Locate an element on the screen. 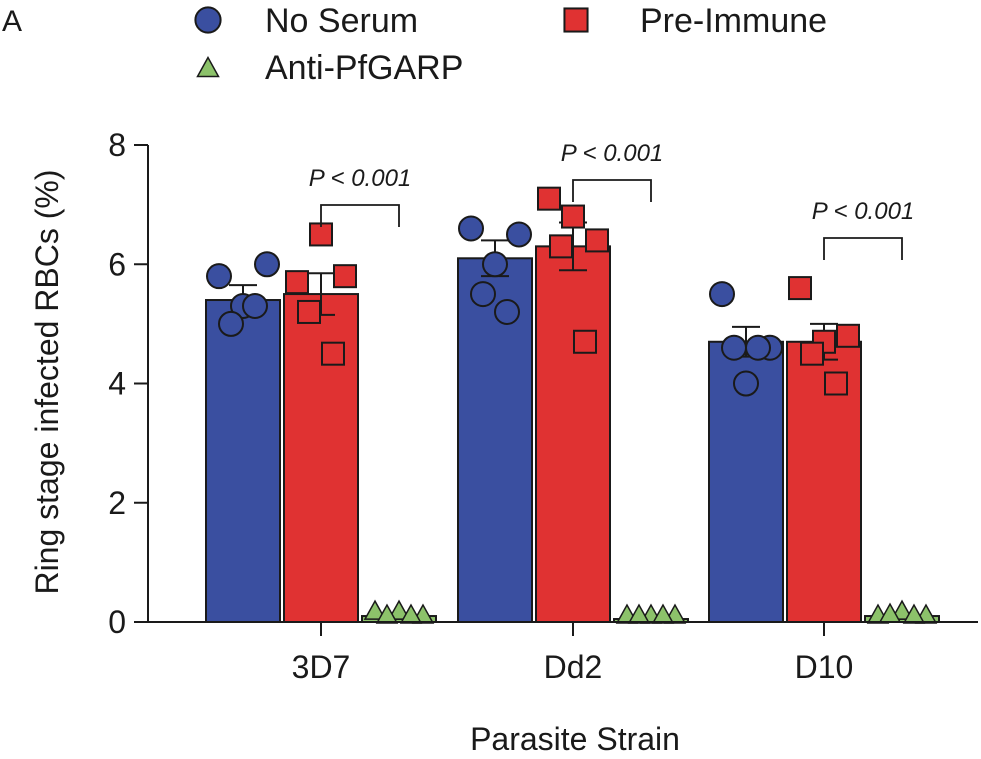  y-tick-label-6: 6 is located at coordinates (117, 264).